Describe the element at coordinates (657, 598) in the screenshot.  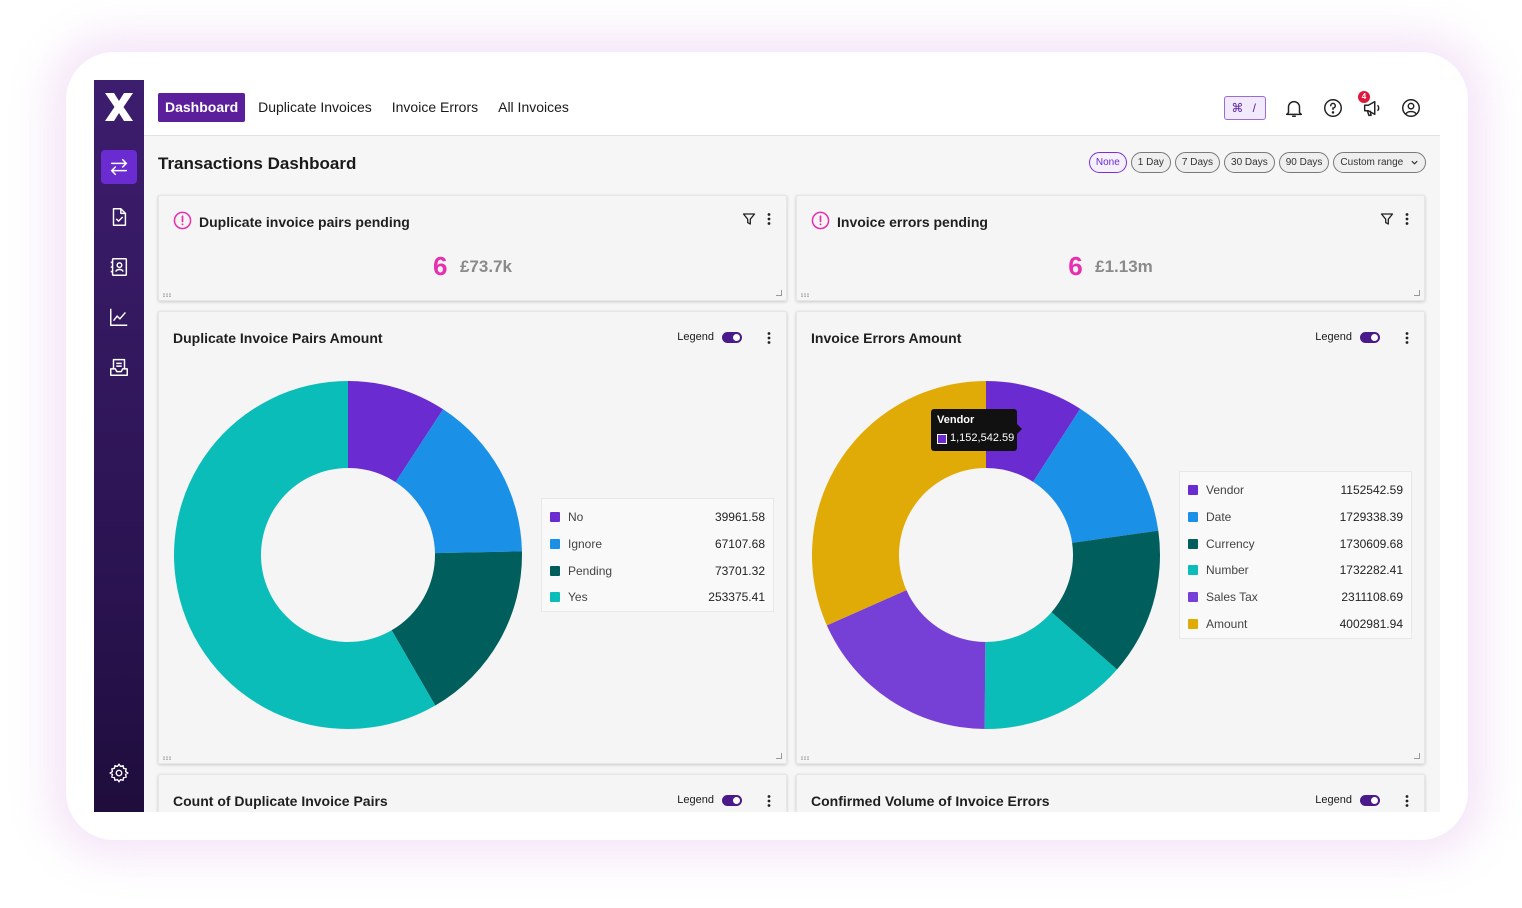
I see `legend-item: Yes 253375.41` at that location.